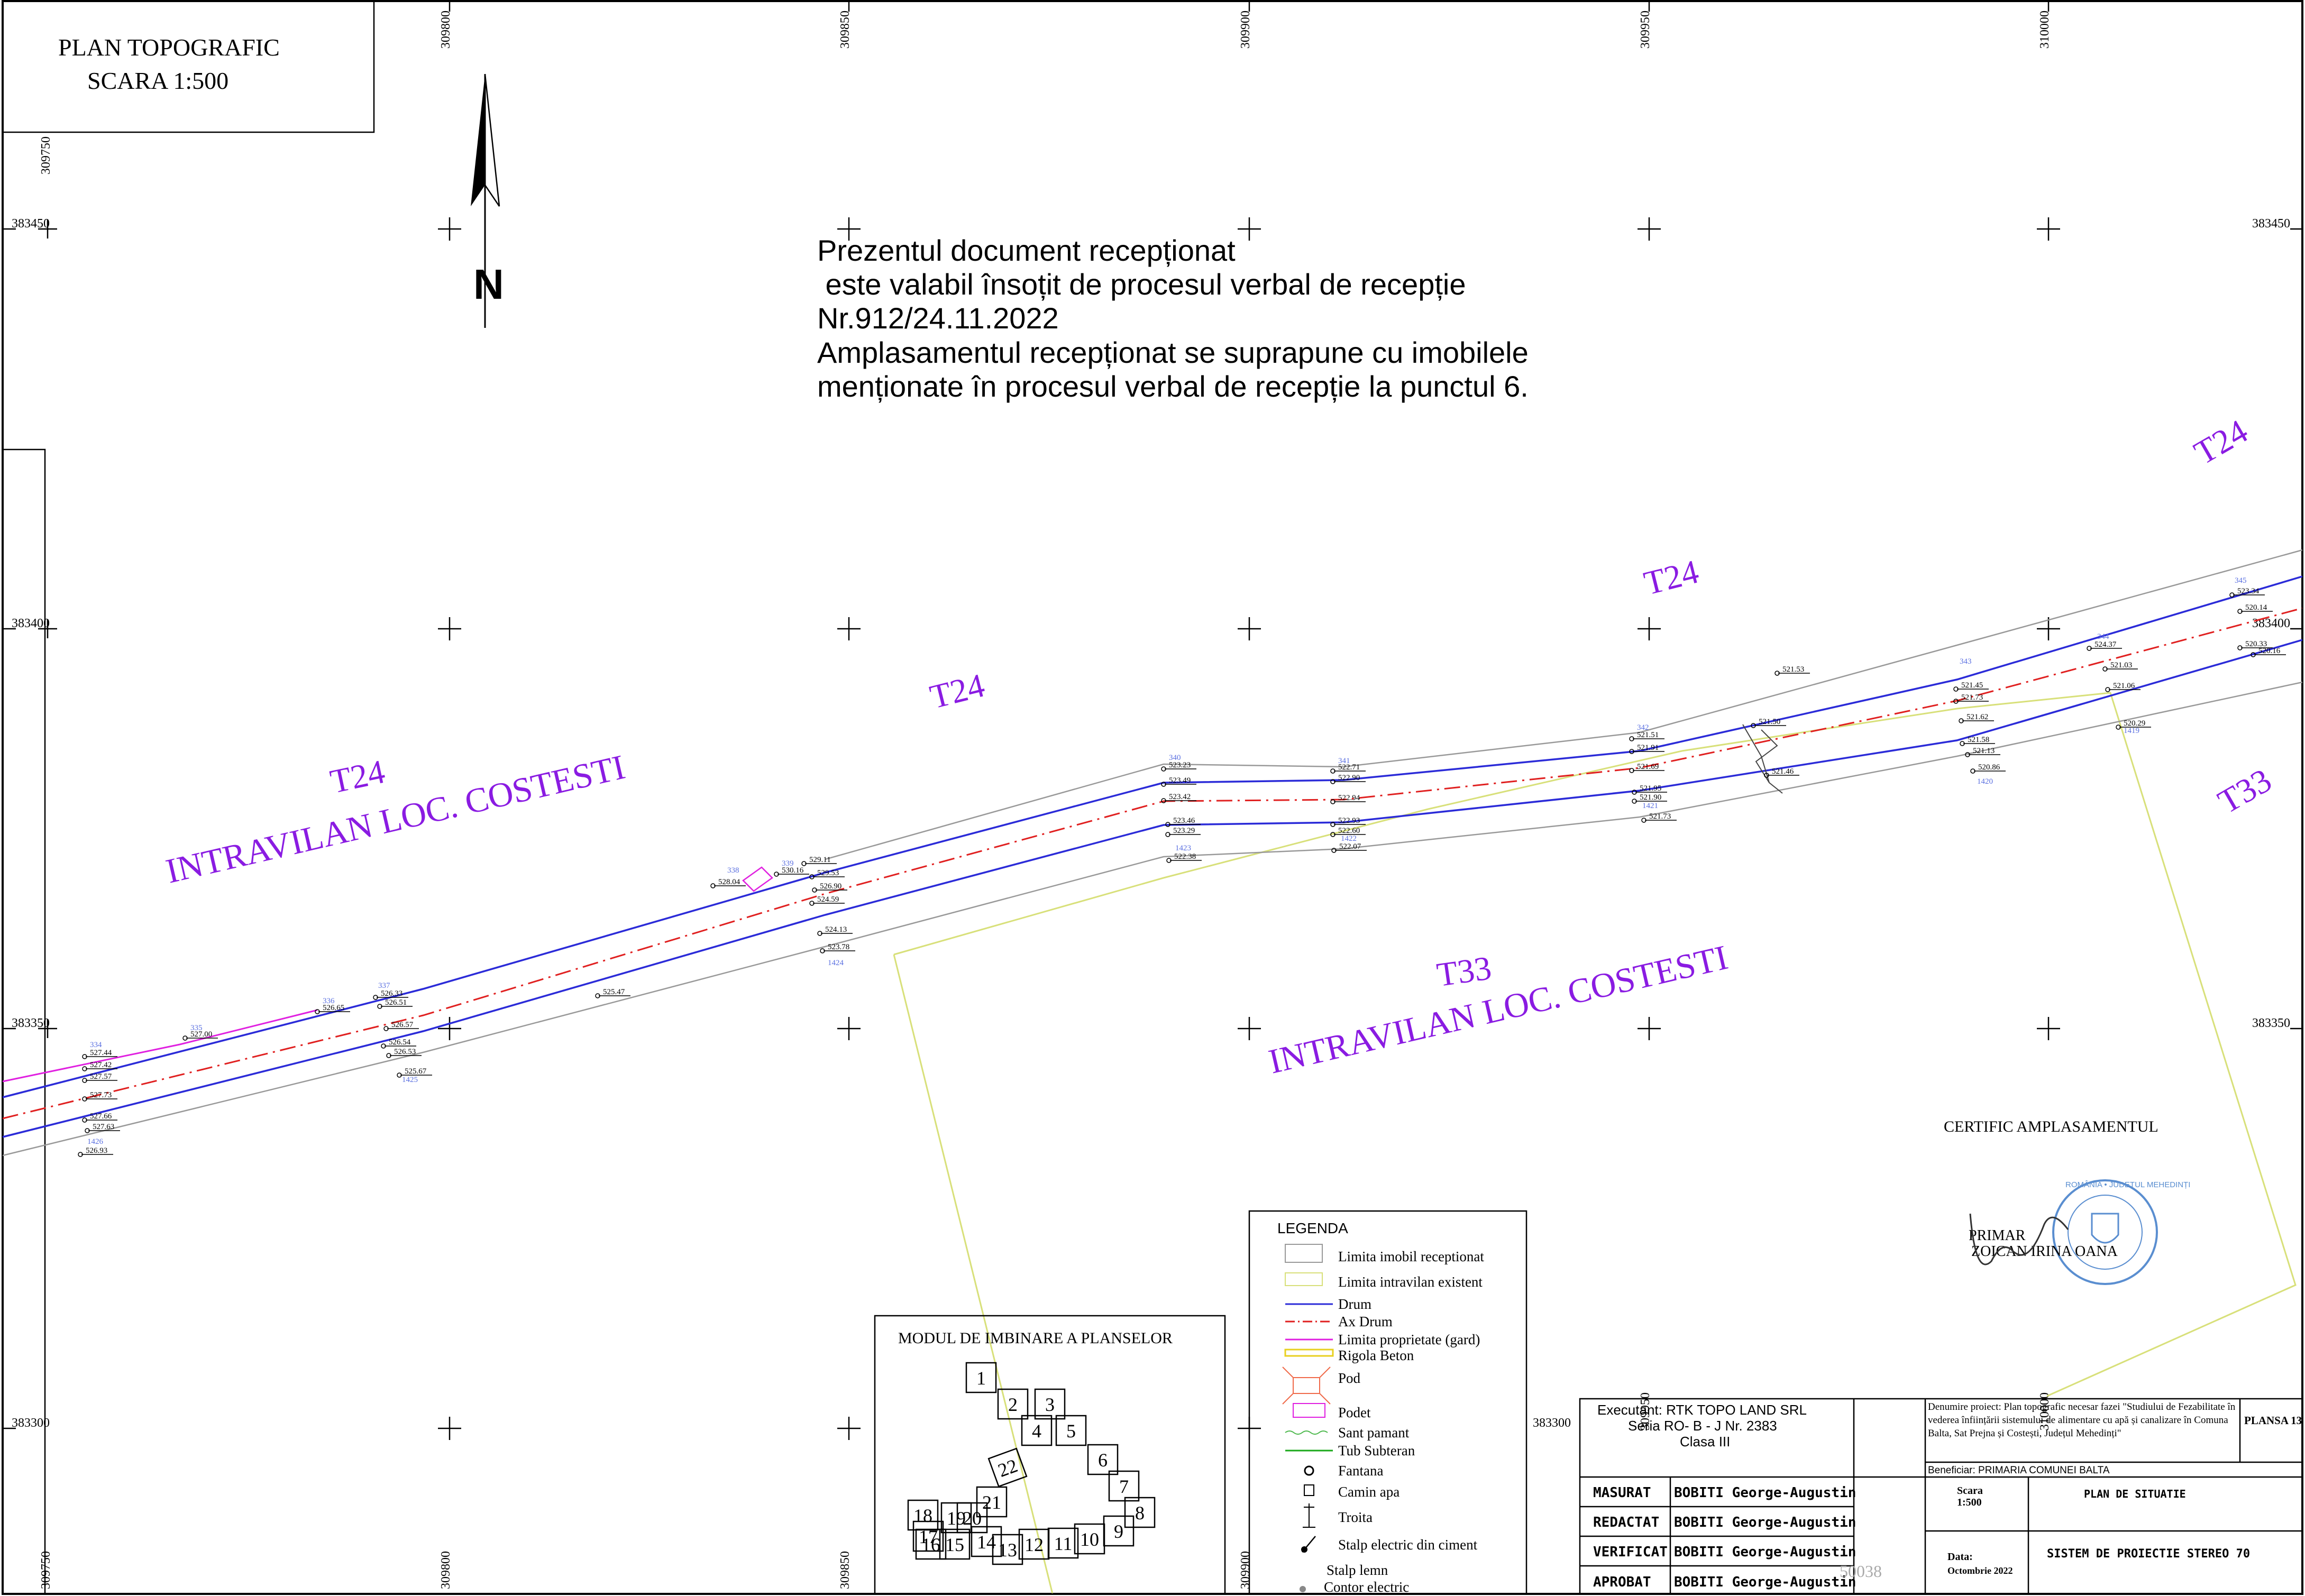 The height and width of the screenshot is (1596, 2305). I want to click on sheet-index-cell: 15, so click(955, 1544).